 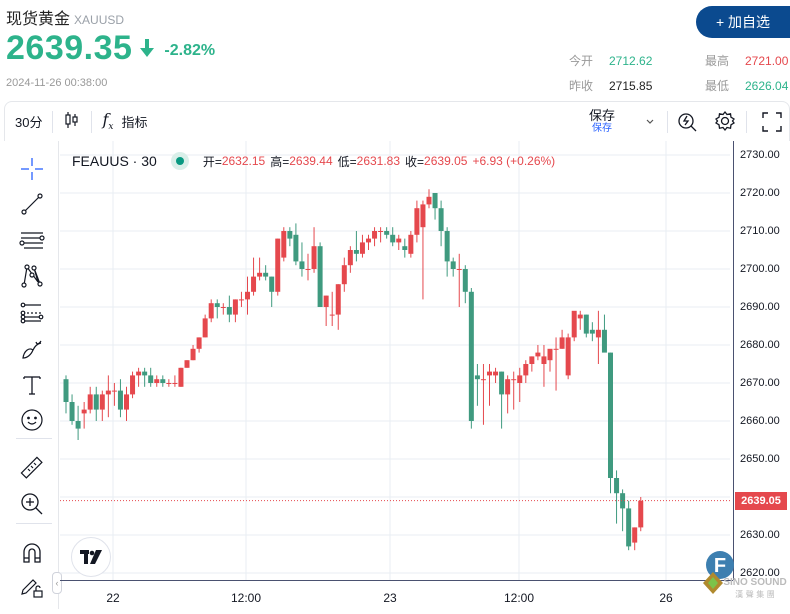 What do you see at coordinates (602, 115) in the screenshot?
I see `save-label: 保存` at bounding box center [602, 115].